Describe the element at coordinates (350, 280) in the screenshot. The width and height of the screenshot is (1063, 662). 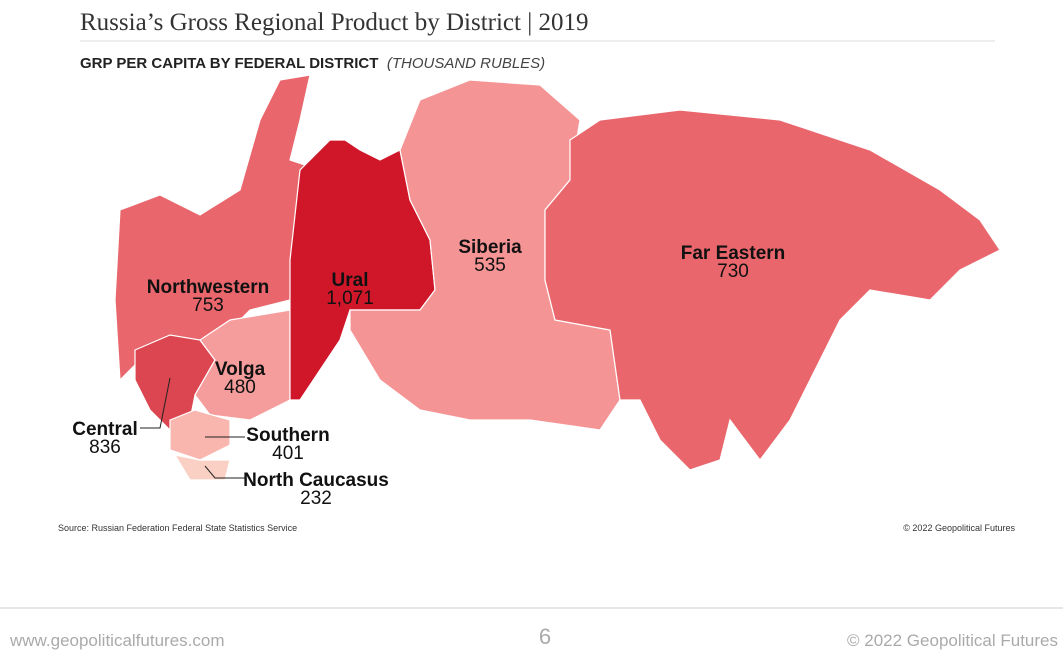
I see `district-name: Ural` at that location.